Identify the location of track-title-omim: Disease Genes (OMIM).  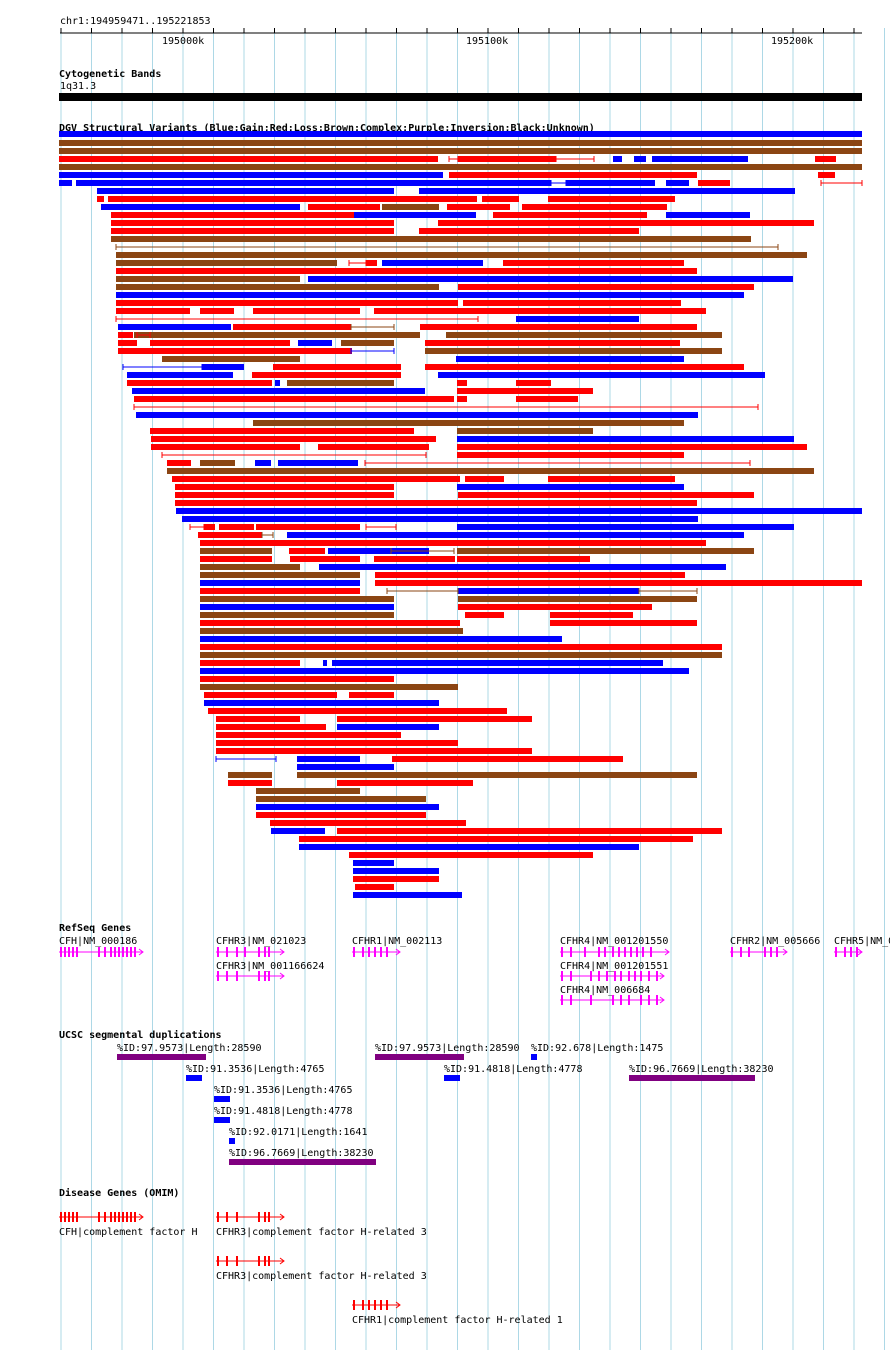
(119, 1193).